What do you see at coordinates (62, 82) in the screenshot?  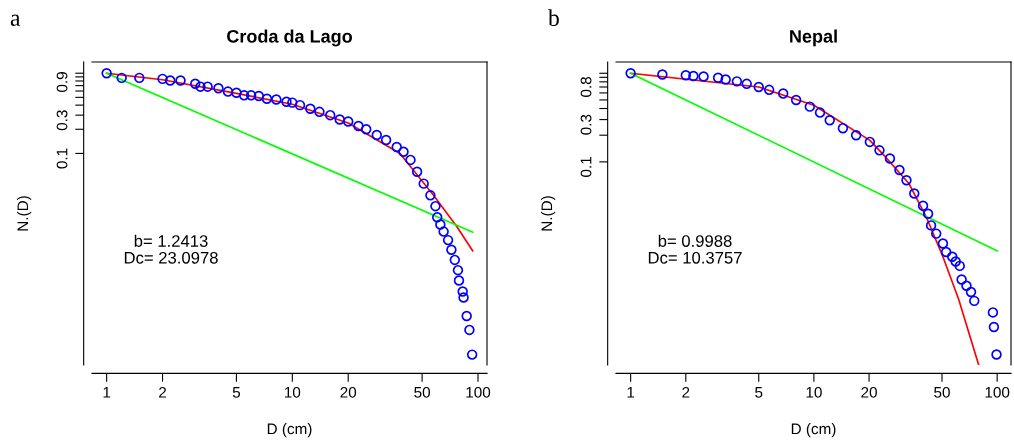 I see `y-tick-label: 0.9` at bounding box center [62, 82].